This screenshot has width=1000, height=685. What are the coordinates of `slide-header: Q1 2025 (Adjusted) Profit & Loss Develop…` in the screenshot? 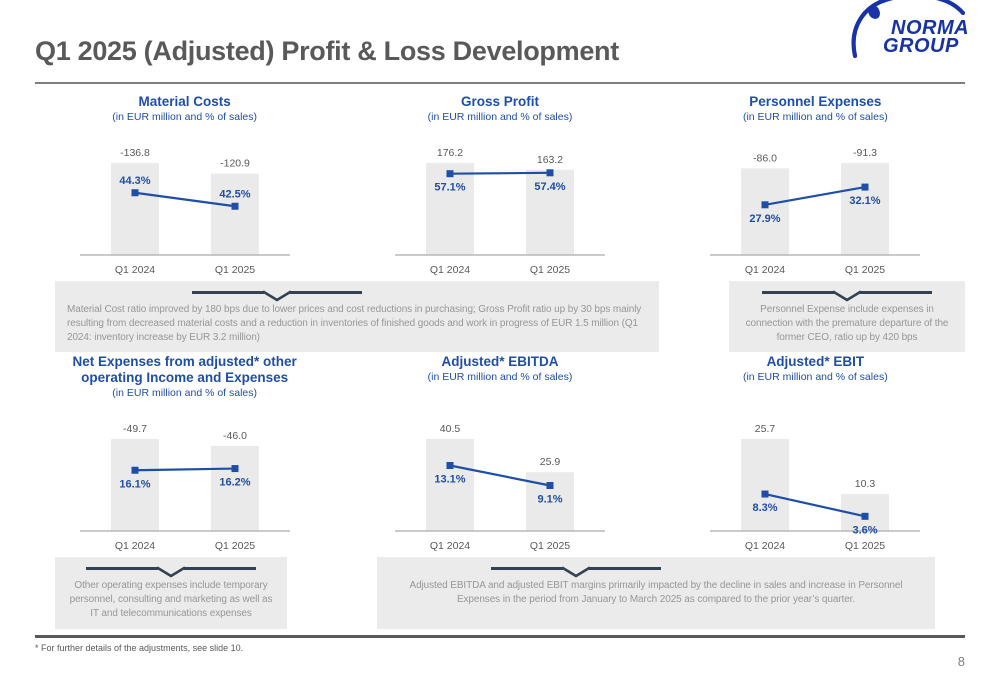 It's located at (502, 42).